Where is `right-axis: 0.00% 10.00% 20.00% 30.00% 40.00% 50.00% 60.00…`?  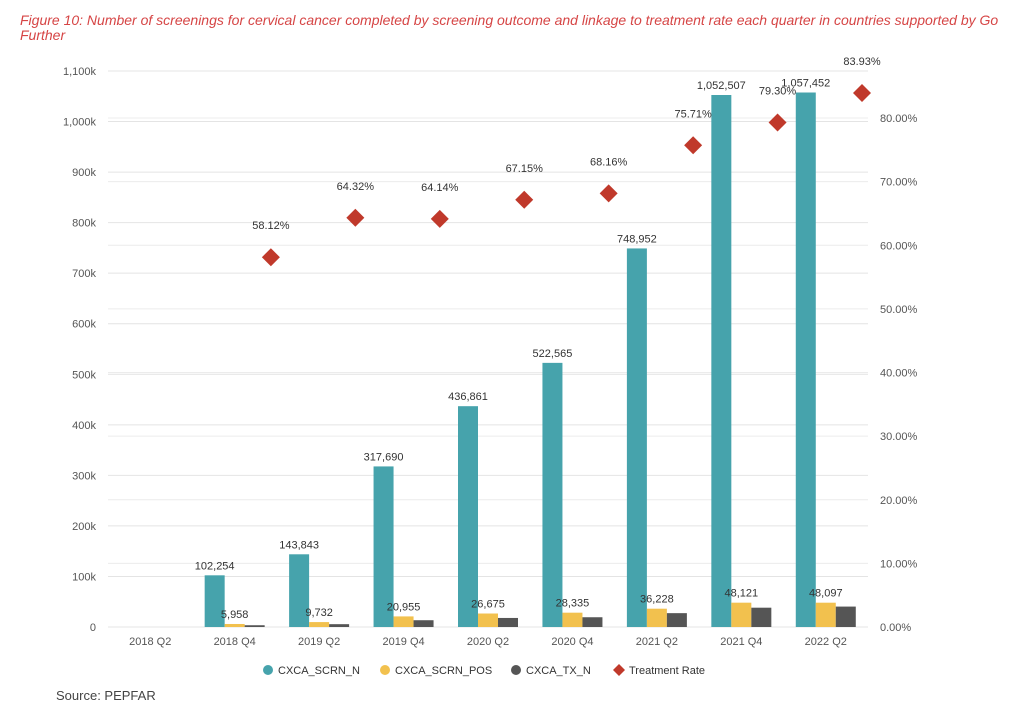 right-axis: 0.00% 10.00% 20.00% 30.00% 40.00% 50.00% 60.00… is located at coordinates (899, 373).